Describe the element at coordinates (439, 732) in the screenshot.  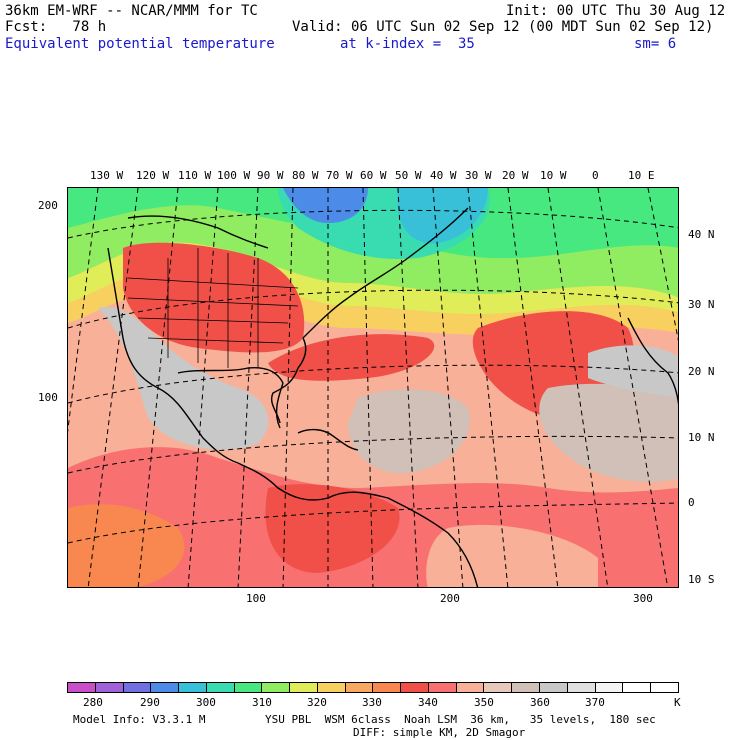
I see `physics-line-2: DIFF: simple KM, 2D Smagor` at that location.